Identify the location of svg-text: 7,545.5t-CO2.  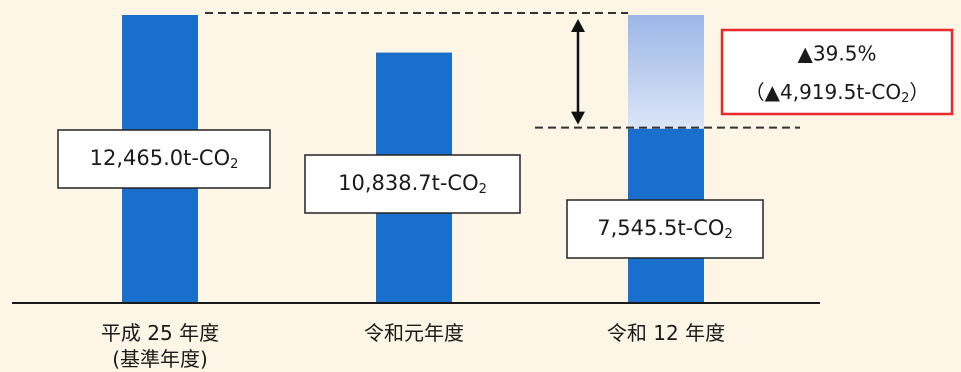
(664, 229).